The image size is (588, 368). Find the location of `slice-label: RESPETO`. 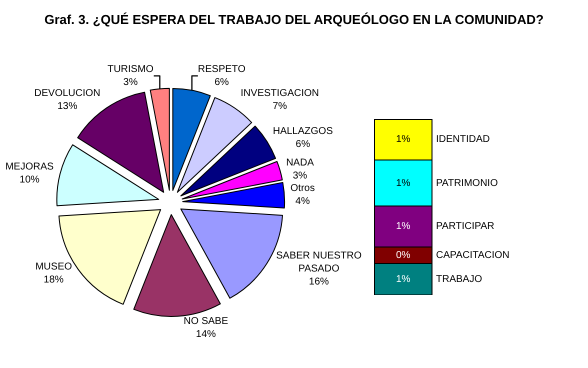

slice-label: RESPETO is located at coordinates (222, 69).